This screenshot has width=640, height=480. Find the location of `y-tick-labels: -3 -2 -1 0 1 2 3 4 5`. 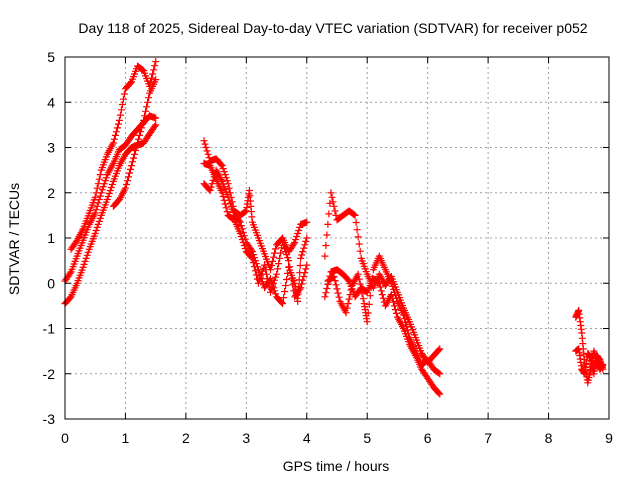

y-tick-labels: -3 -2 -1 0 1 2 3 4 5 is located at coordinates (49, 238).